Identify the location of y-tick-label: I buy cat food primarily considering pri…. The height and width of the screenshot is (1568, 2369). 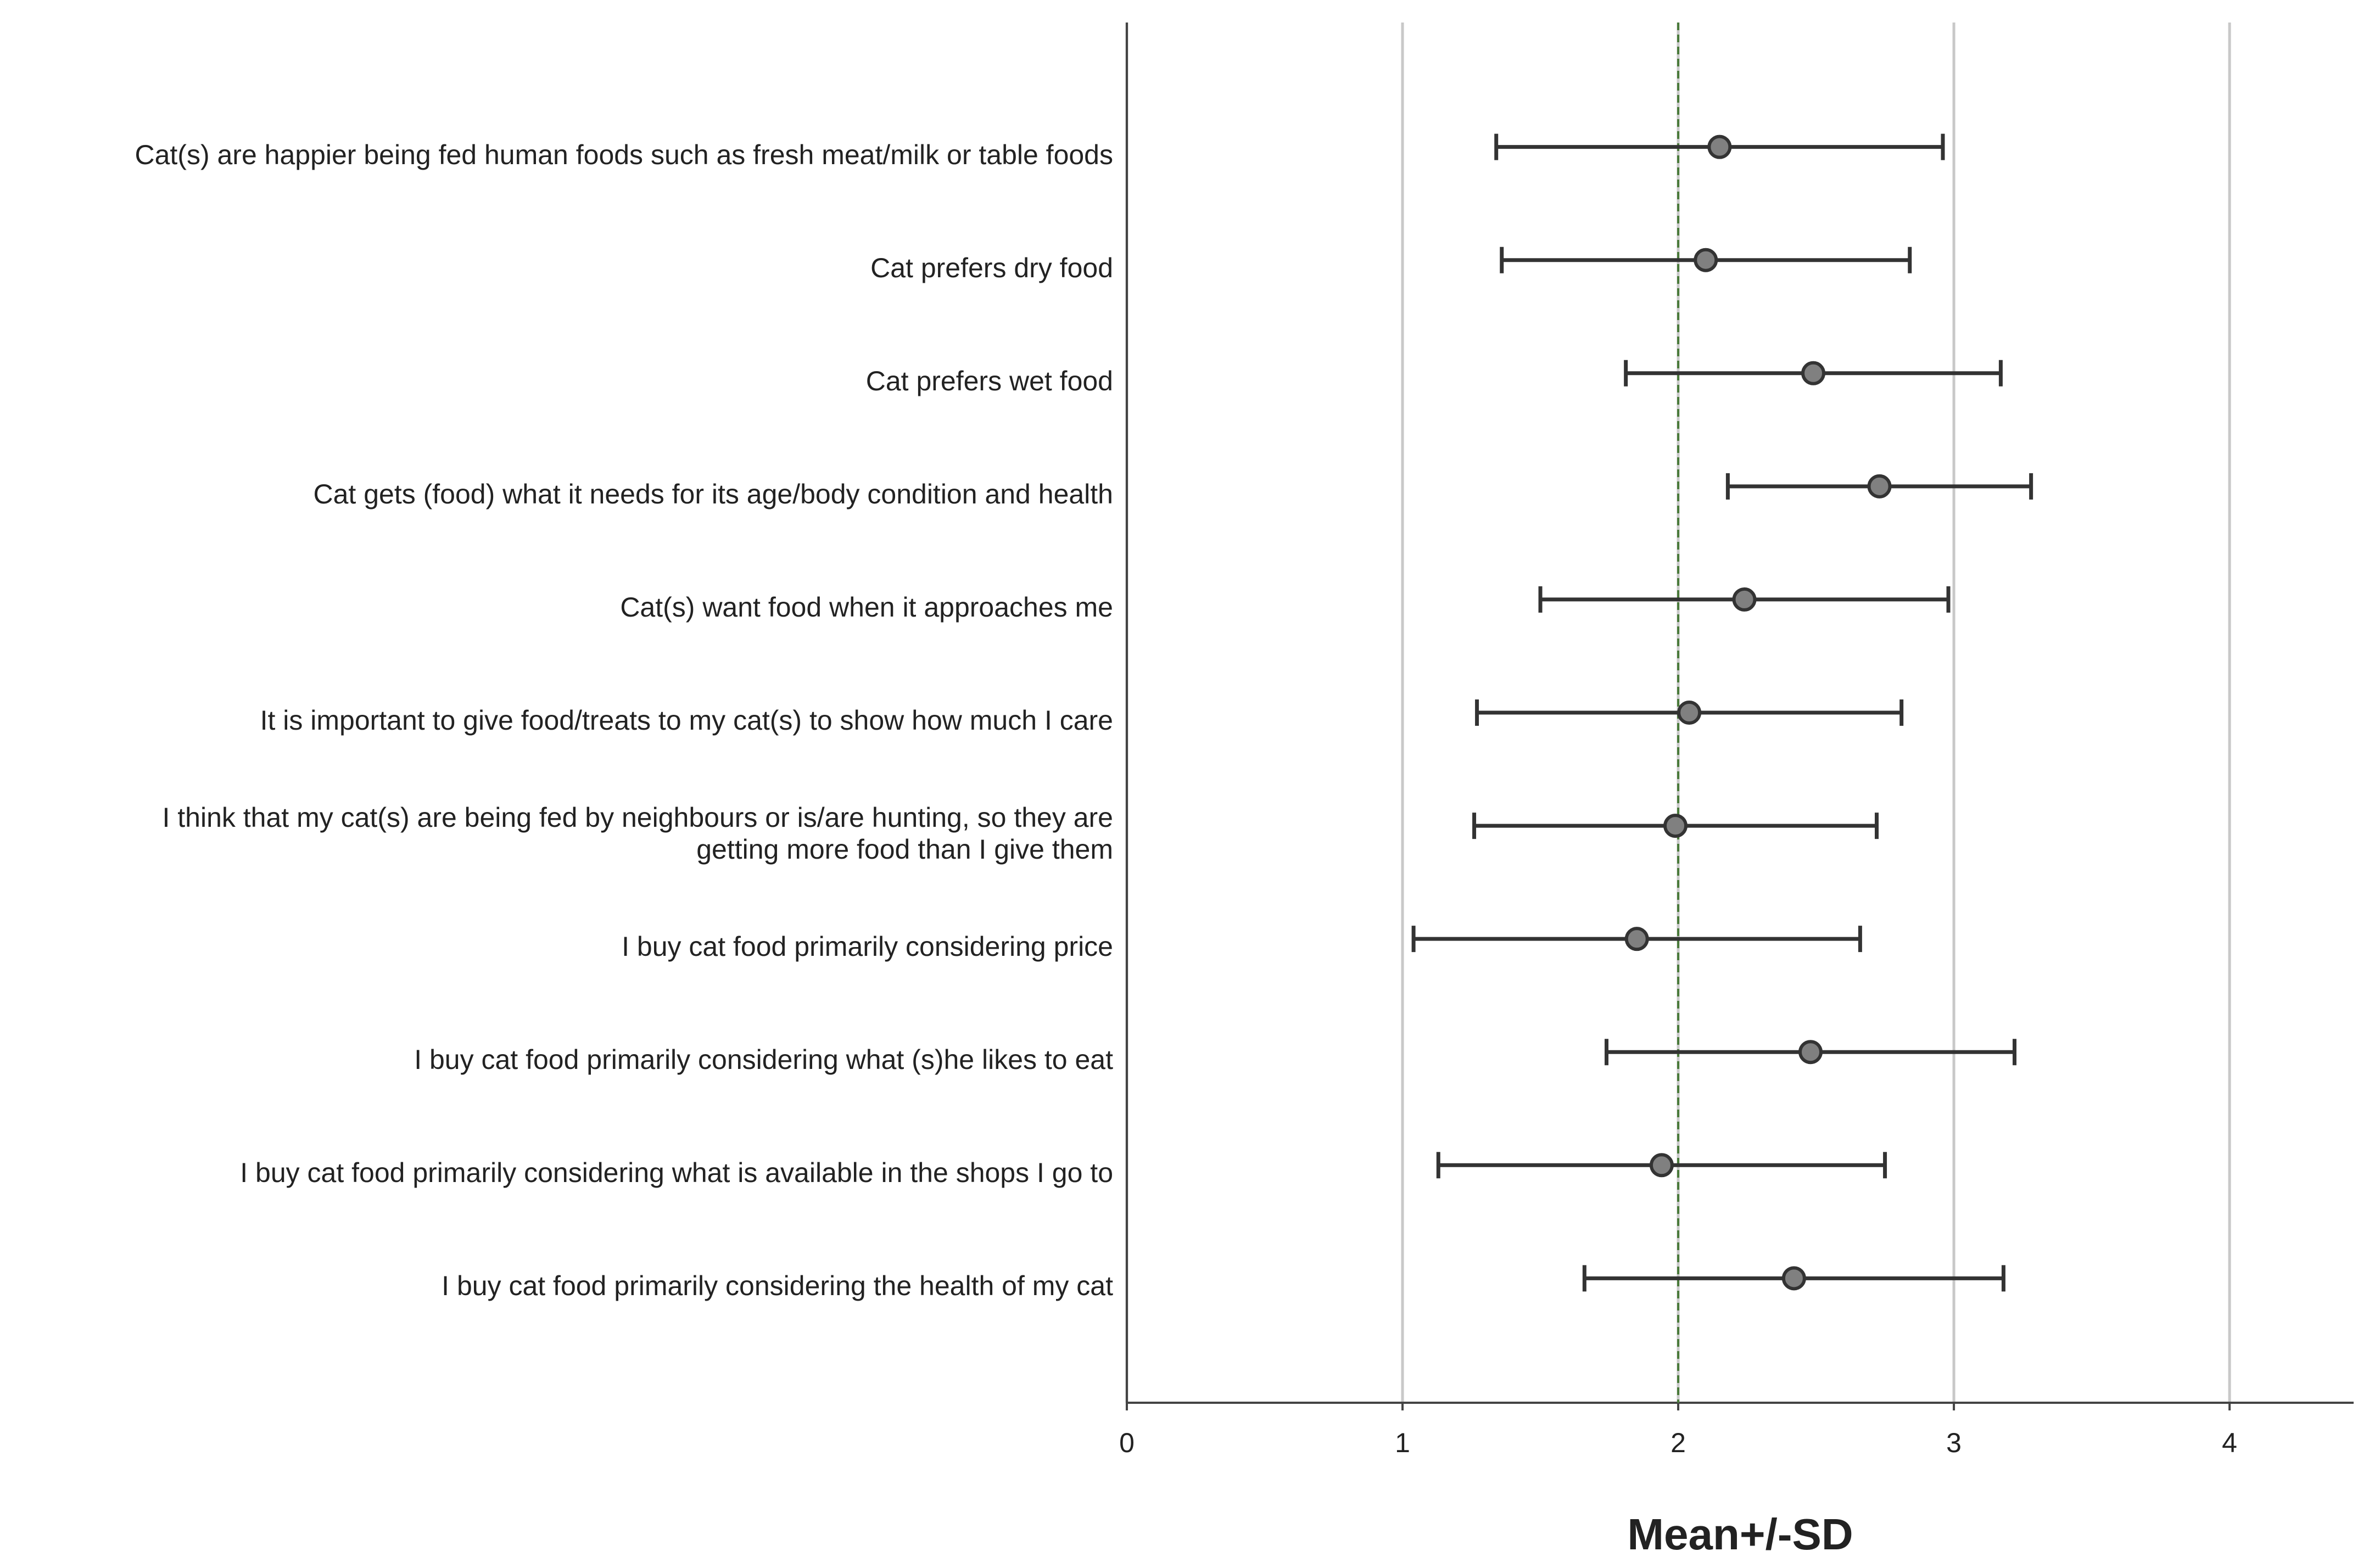
(868, 947).